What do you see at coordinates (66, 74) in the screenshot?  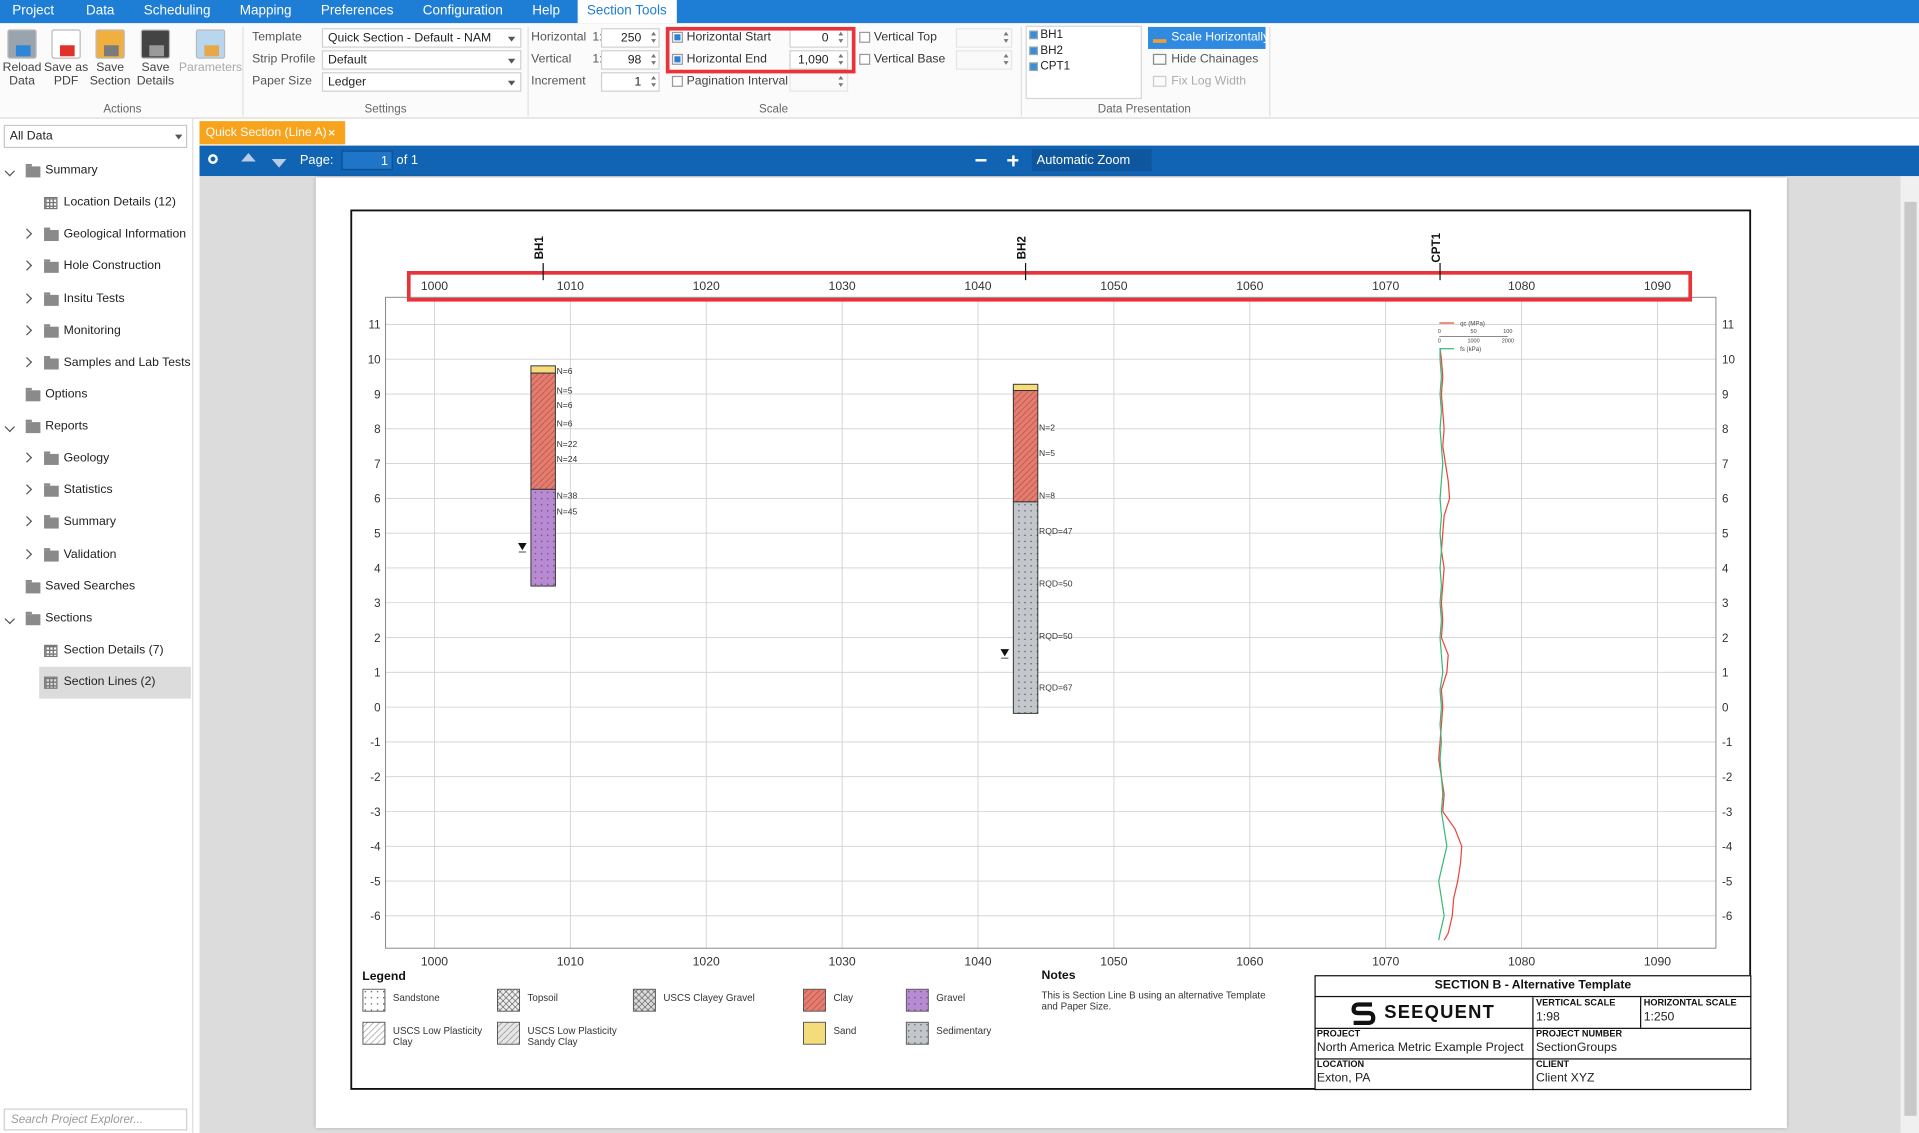 I see `action-button: Save as PDF` at bounding box center [66, 74].